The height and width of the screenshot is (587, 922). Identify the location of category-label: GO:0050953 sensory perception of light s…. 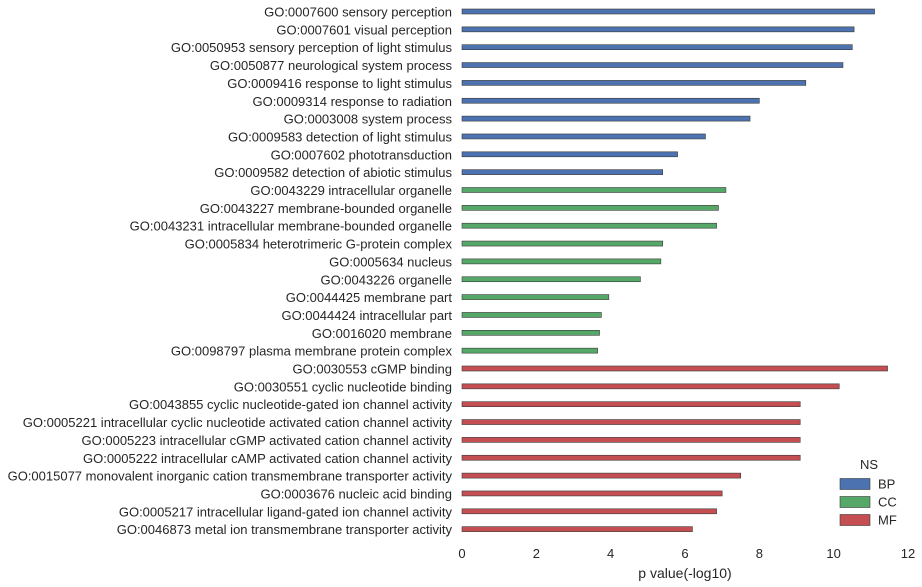
(312, 47).